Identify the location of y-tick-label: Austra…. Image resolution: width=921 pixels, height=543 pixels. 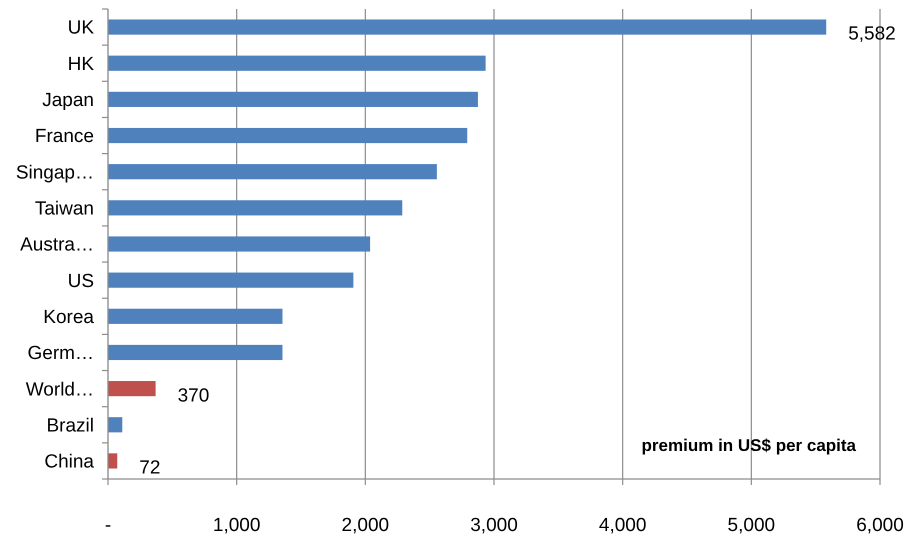
(57, 245).